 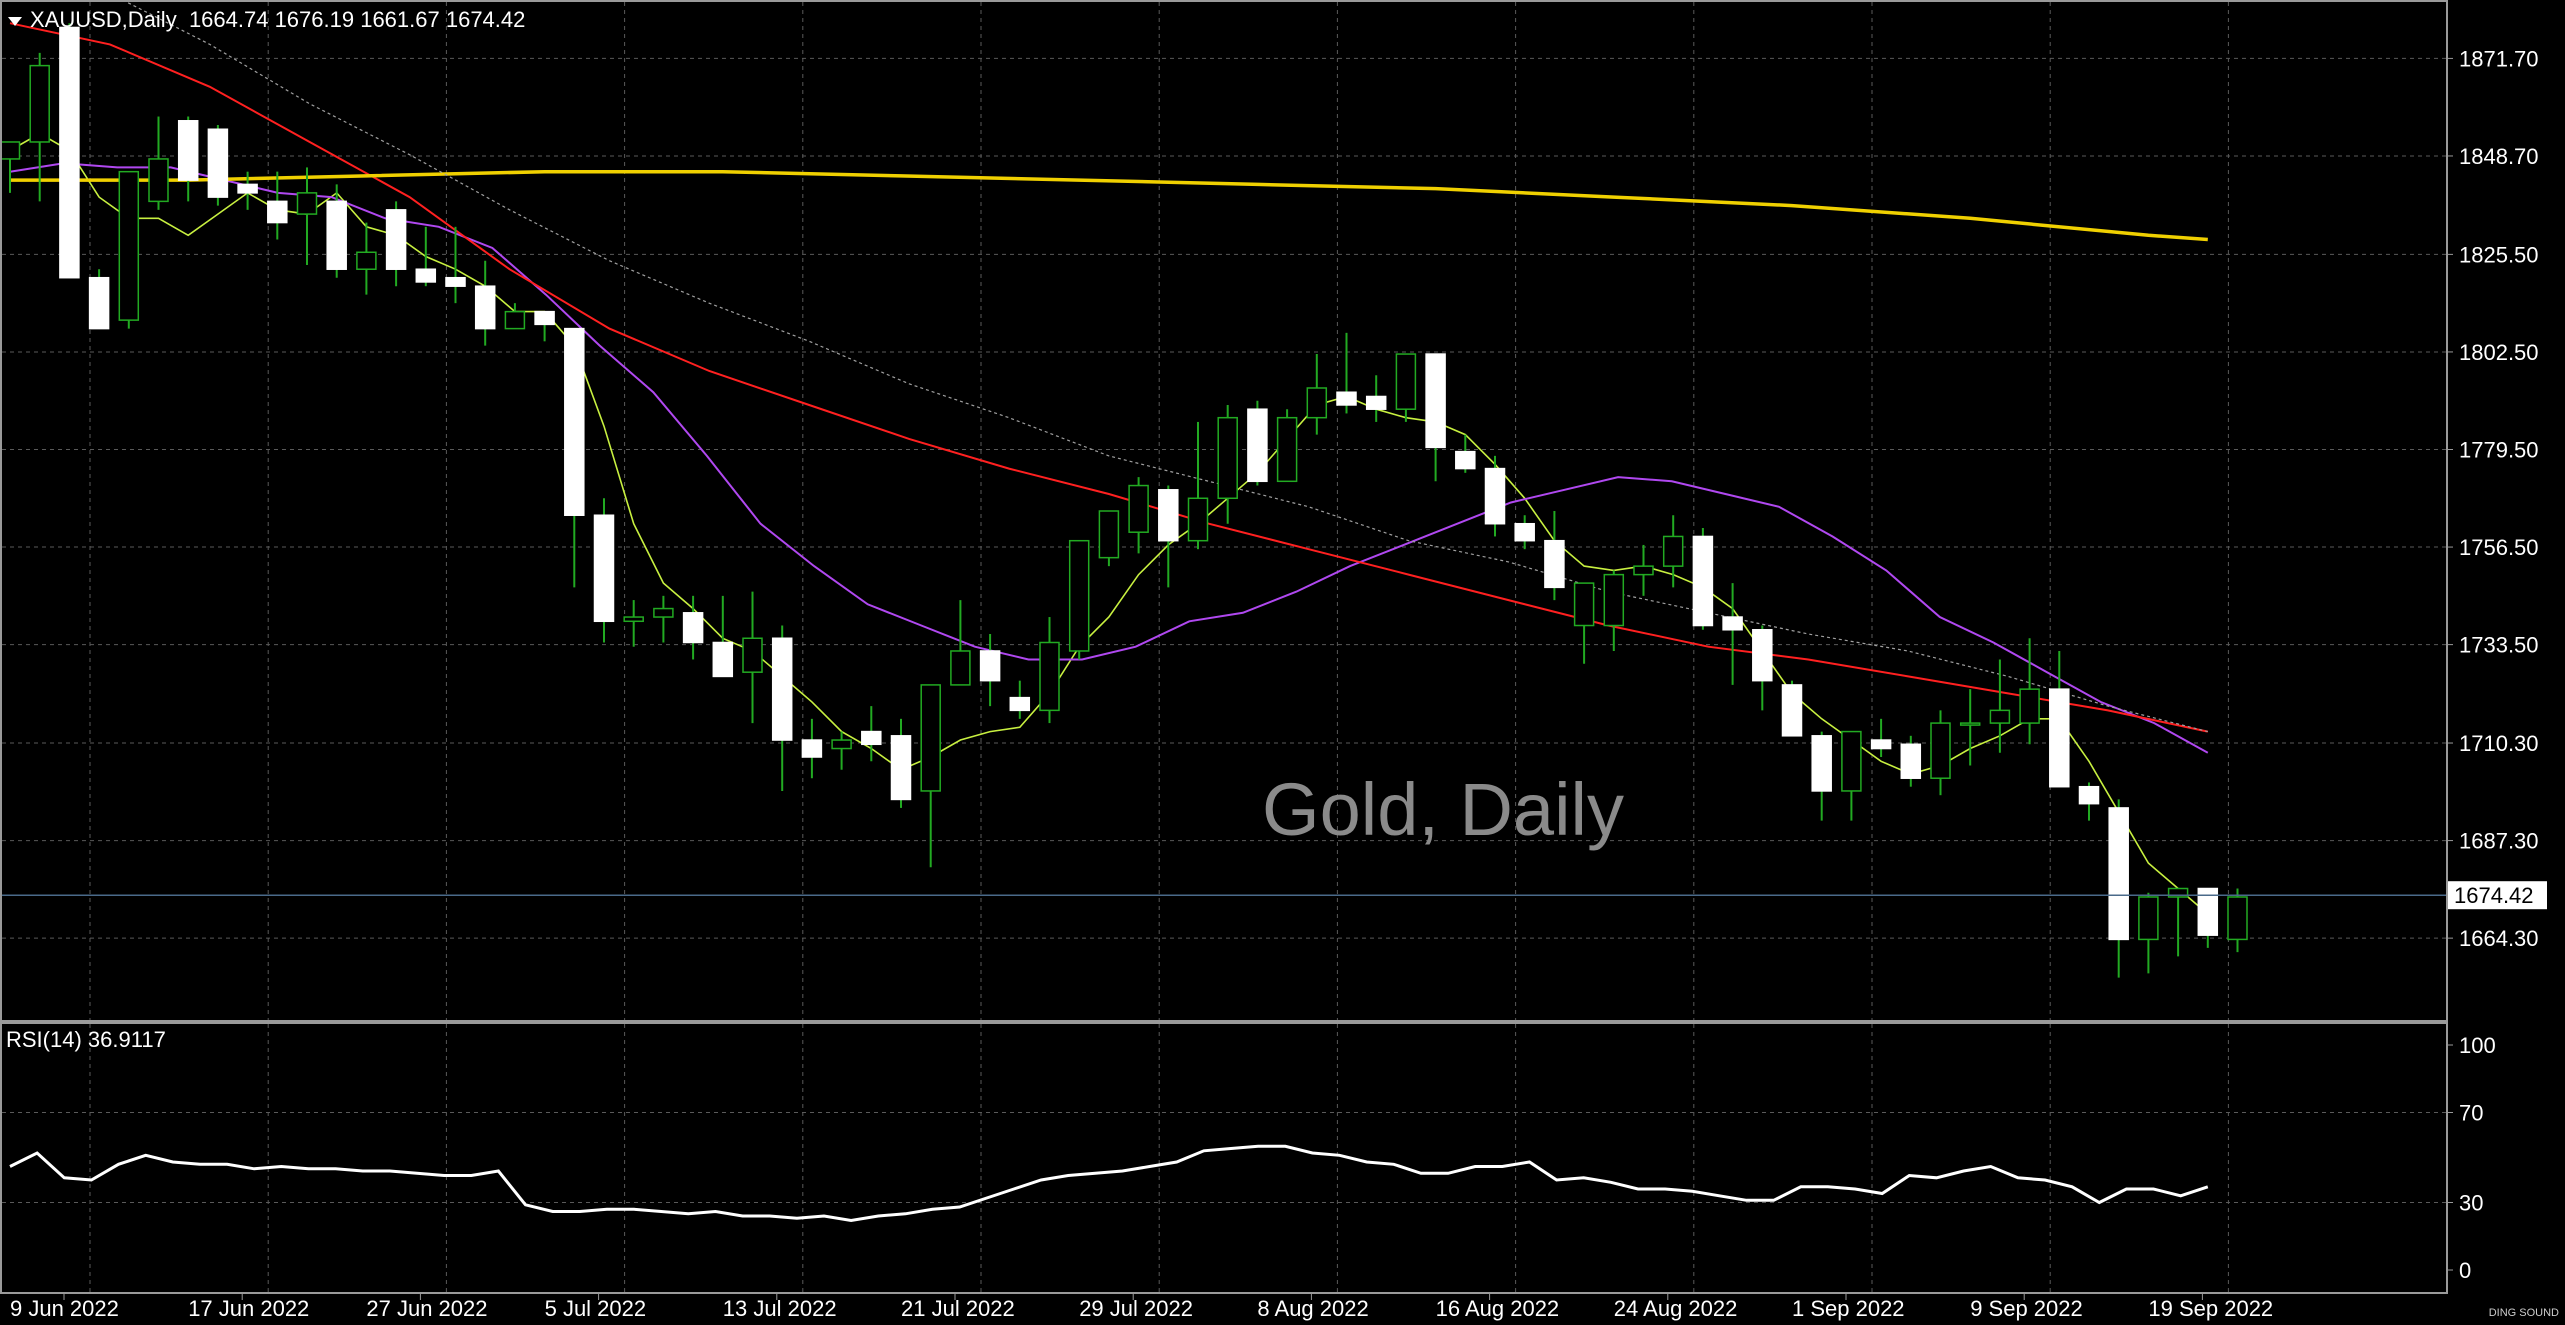 What do you see at coordinates (15, 21) in the screenshot?
I see `collapse-triangle-icon` at bounding box center [15, 21].